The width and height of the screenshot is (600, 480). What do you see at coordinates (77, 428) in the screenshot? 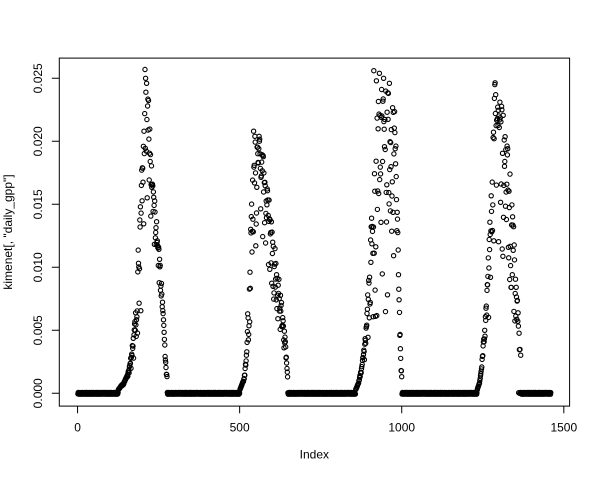
I see `svg-text: 0` at bounding box center [77, 428].